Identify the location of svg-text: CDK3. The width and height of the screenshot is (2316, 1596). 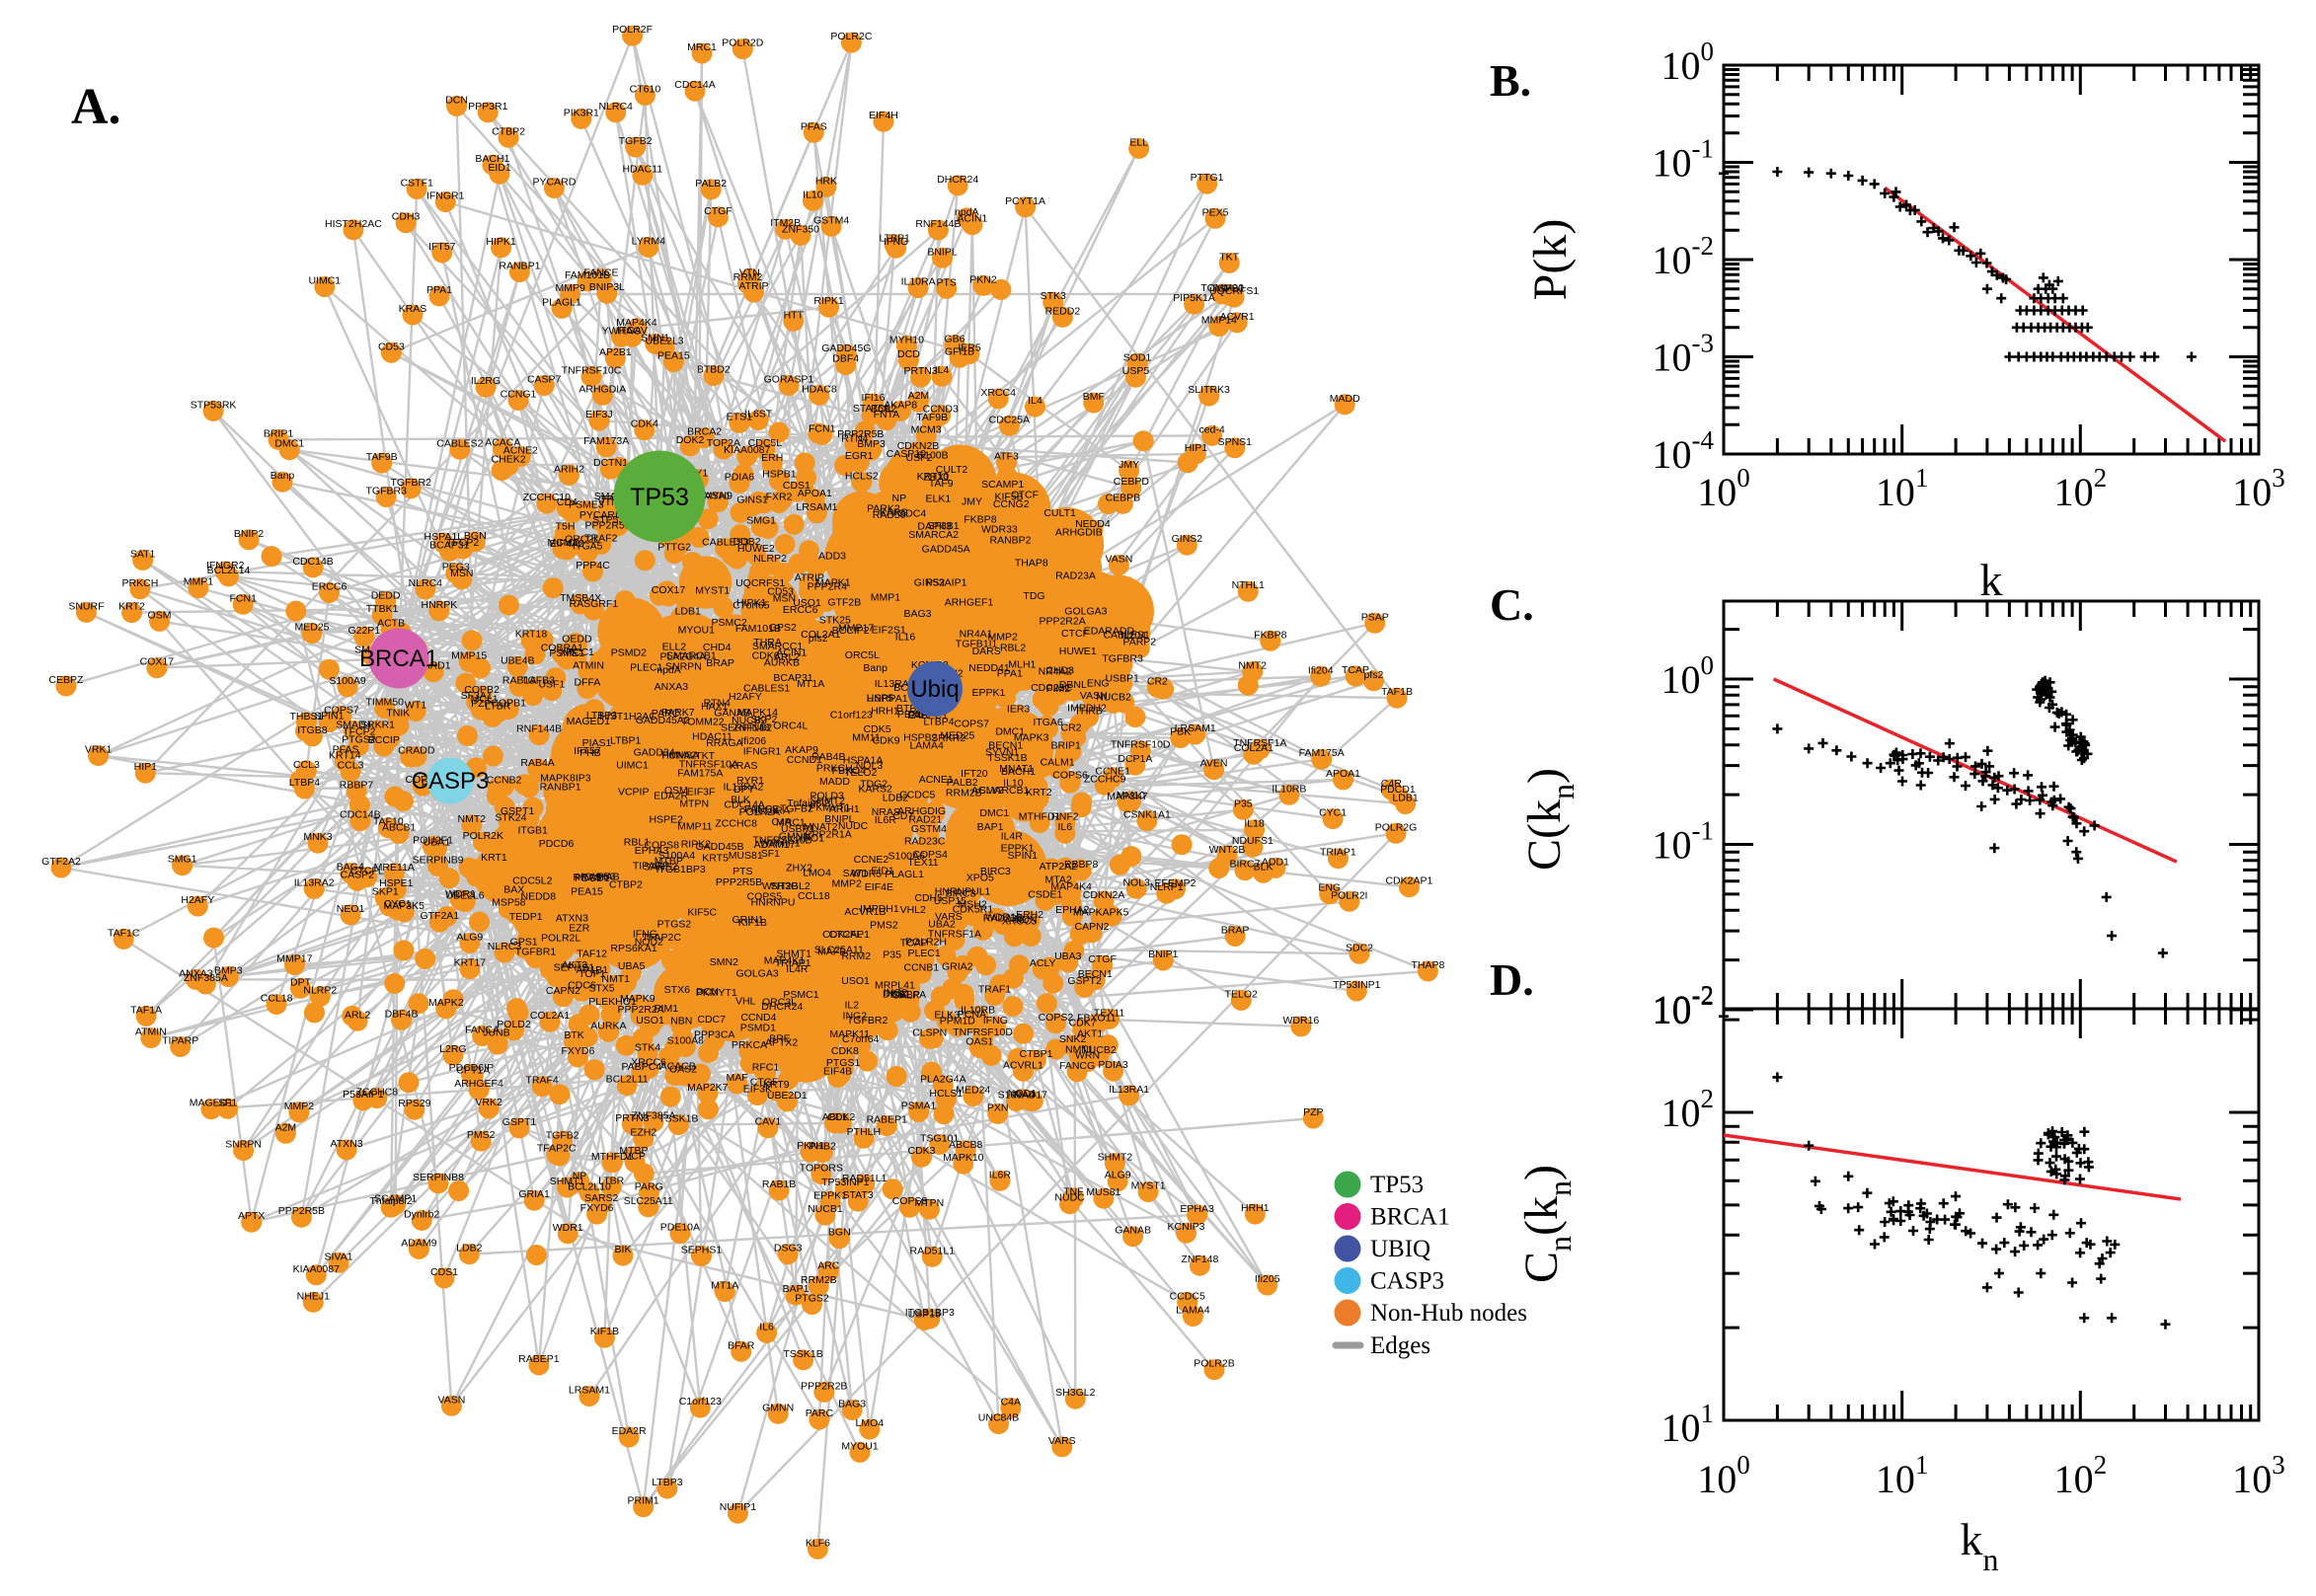
(921, 1151).